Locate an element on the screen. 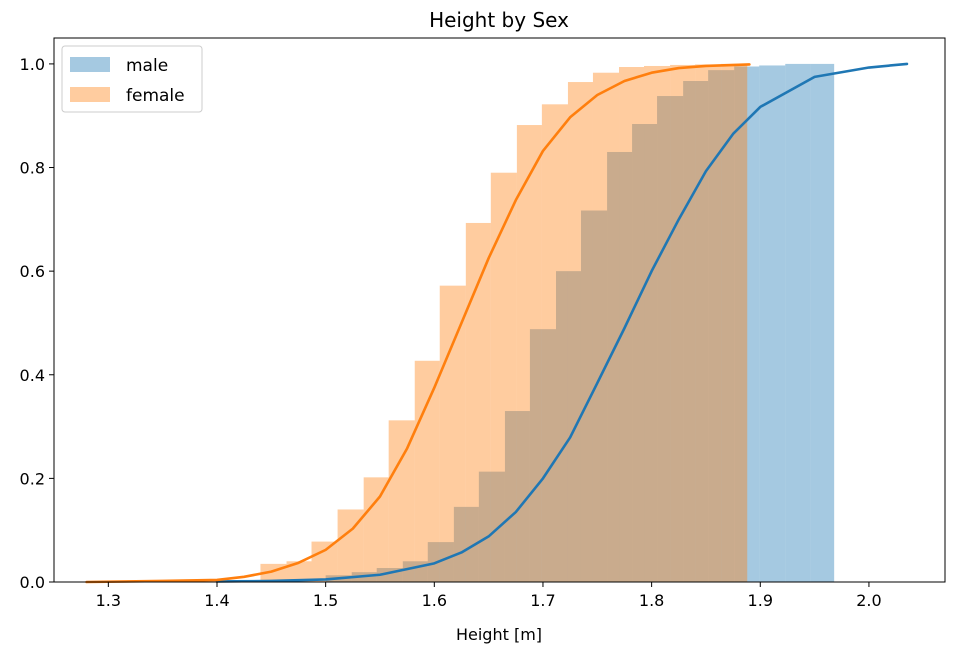 This screenshot has width=955, height=648. x-tick-label: 2.0 is located at coordinates (868, 600).